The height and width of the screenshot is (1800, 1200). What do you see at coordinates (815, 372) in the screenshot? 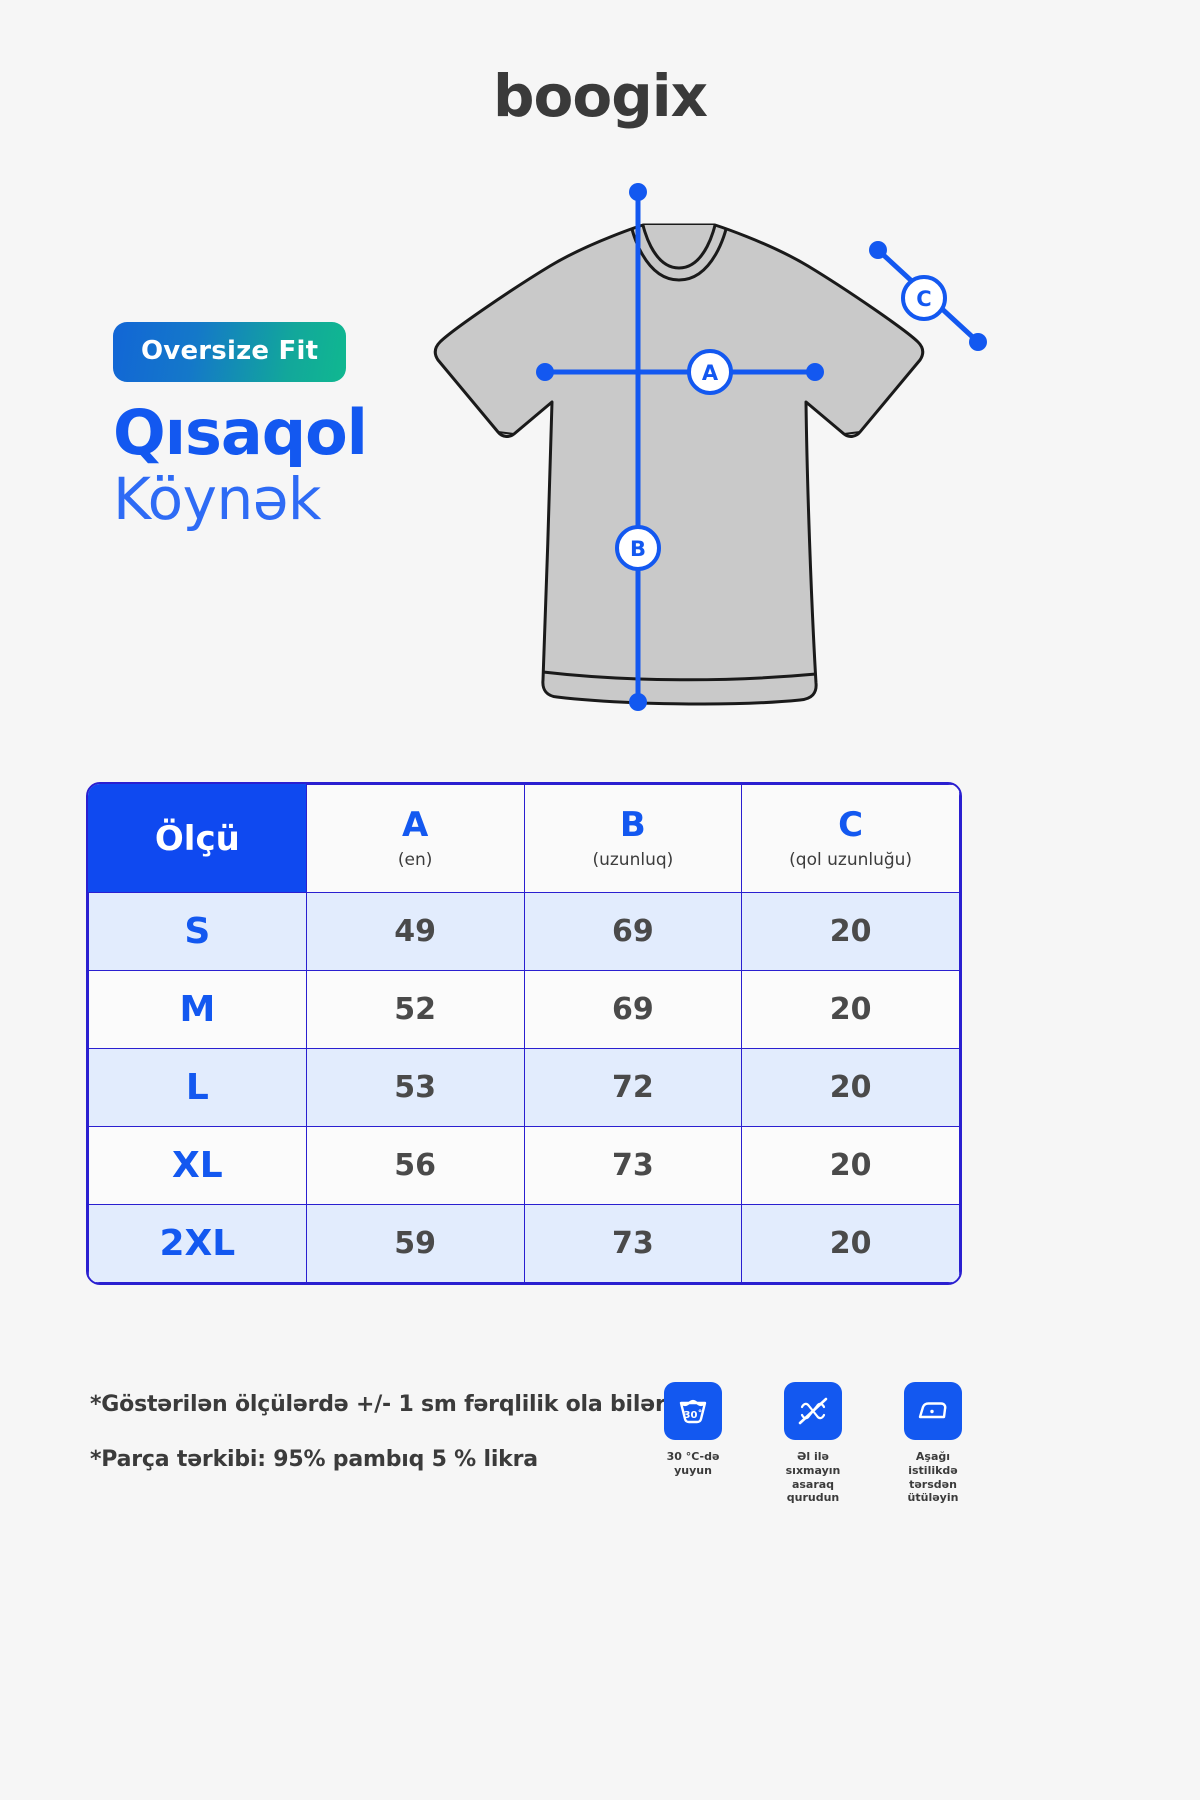
I see `measure-dot-a-right` at bounding box center [815, 372].